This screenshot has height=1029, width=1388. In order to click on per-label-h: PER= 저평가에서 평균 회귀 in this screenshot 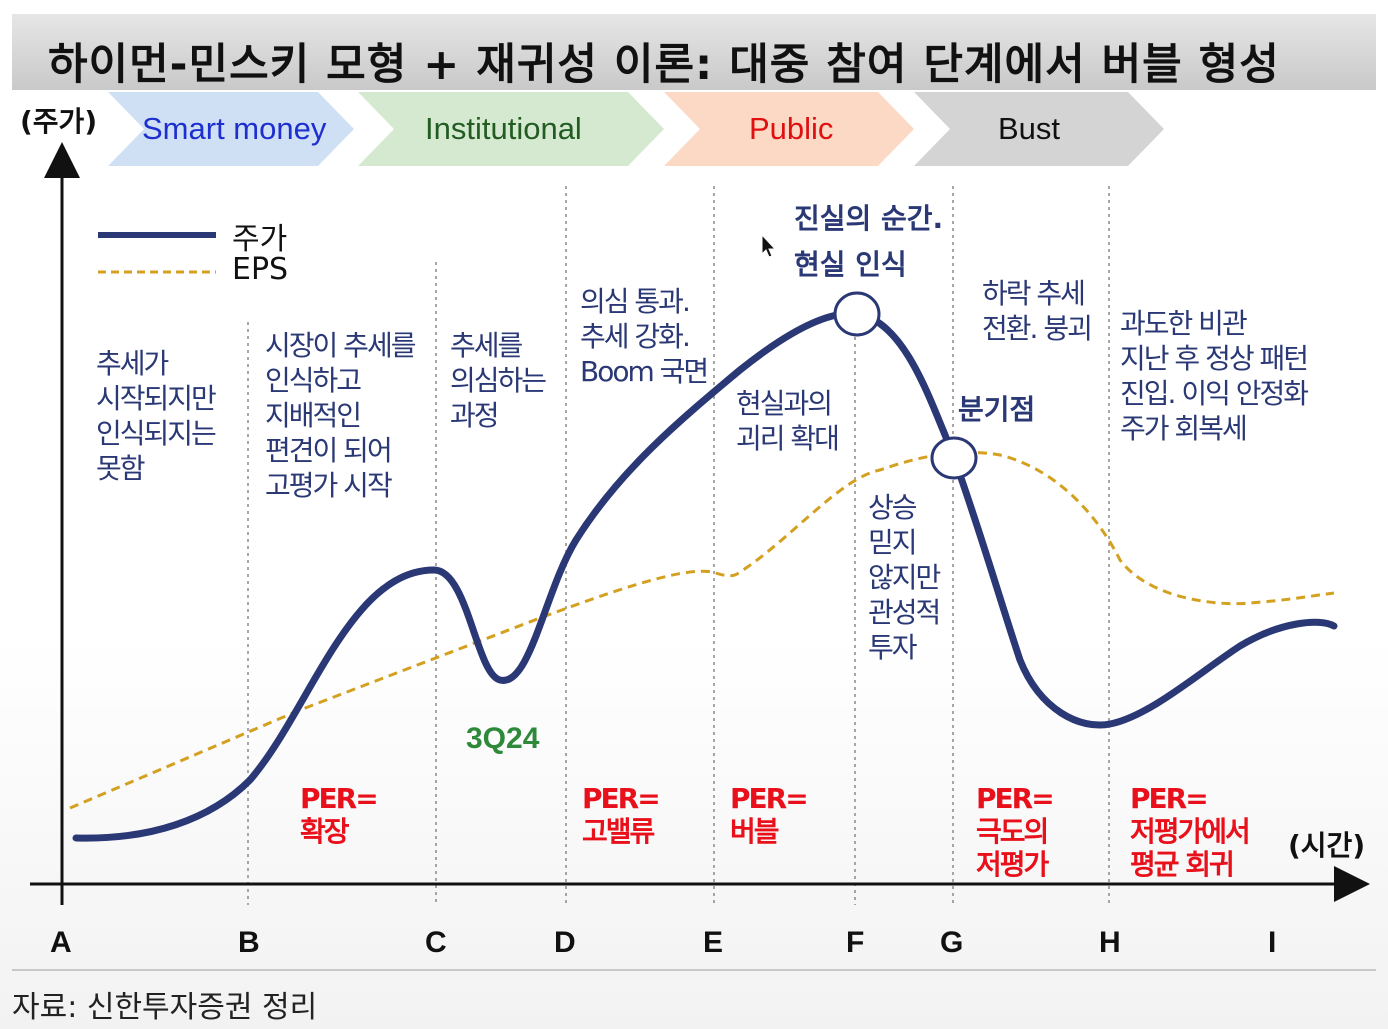, I will do `click(1190, 831)`.